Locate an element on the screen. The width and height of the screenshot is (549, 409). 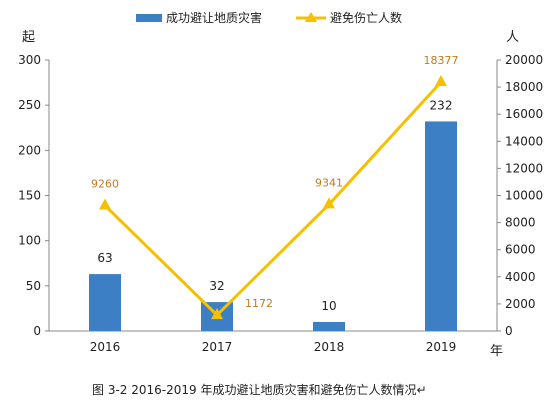
left-tick-label: 50 is located at coordinates (33, 286).